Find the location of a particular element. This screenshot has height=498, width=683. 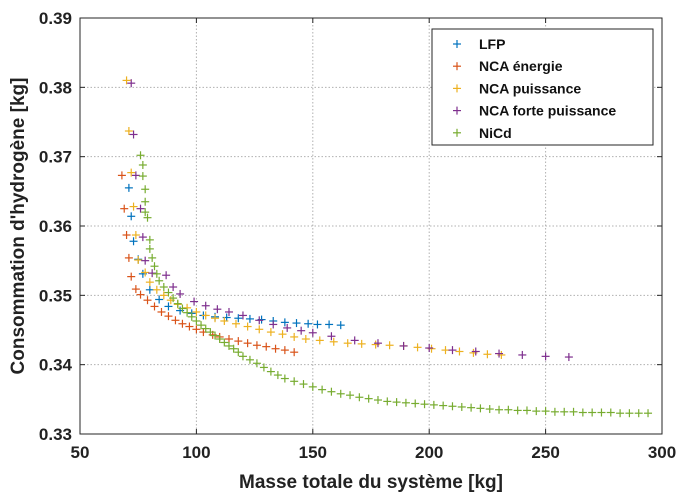

legend-label: NiCd is located at coordinates (495, 133).